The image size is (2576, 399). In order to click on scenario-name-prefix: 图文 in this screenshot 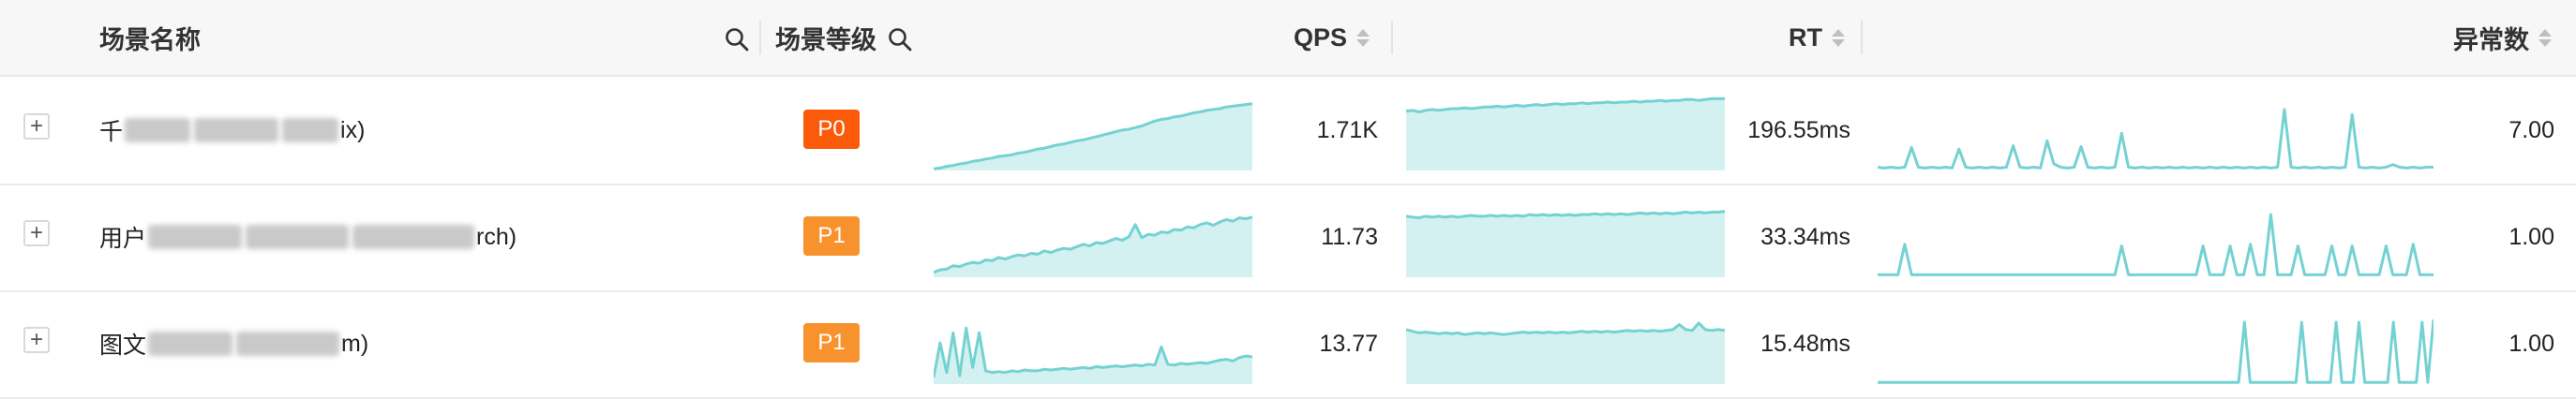, I will do `click(123, 346)`.